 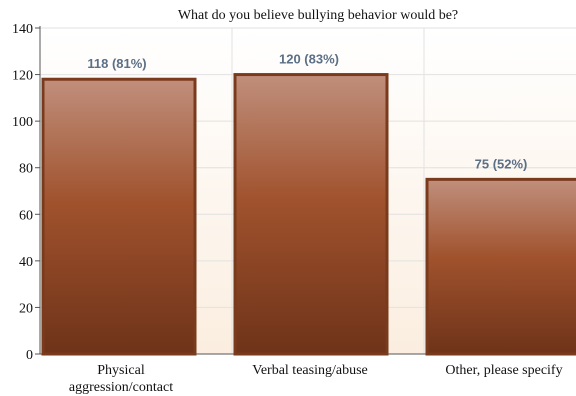 What do you see at coordinates (501, 163) in the screenshot?
I see `data-label: 75 (52%)` at bounding box center [501, 163].